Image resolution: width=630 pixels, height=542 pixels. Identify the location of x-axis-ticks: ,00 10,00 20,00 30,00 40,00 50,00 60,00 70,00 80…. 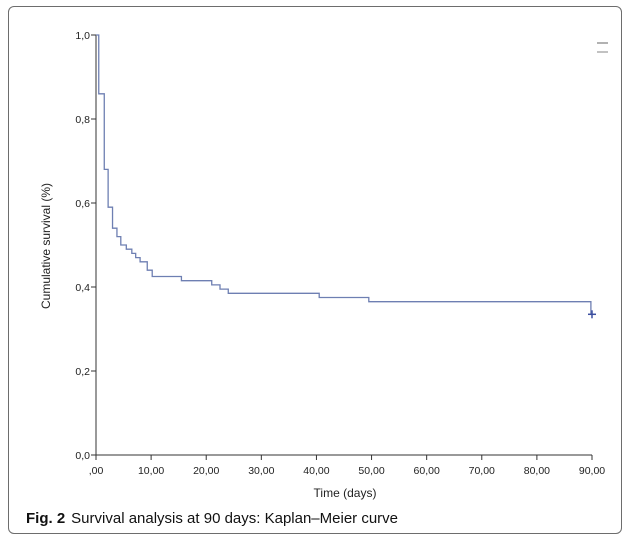
(347, 466).